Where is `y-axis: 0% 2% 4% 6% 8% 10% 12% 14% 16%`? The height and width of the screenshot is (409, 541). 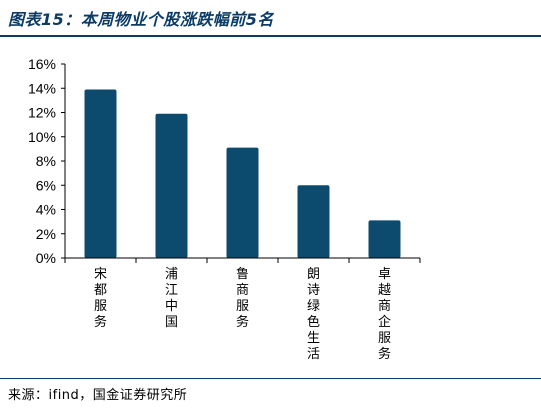 y-axis: 0% 2% 4% 6% 8% 10% 12% 14% 16% is located at coordinates (47, 161).